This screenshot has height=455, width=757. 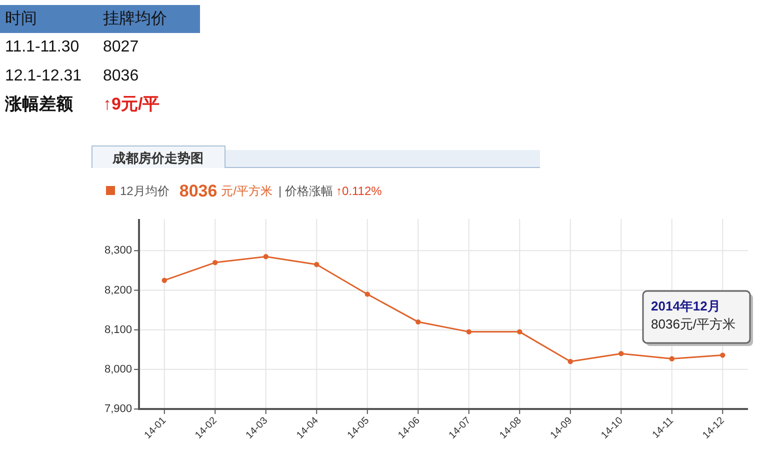 What do you see at coordinates (244, 191) in the screenshot?
I see `header-line: 12月均价 8036 元/平方米 | 价格涨幅 ↑0.112%` at bounding box center [244, 191].